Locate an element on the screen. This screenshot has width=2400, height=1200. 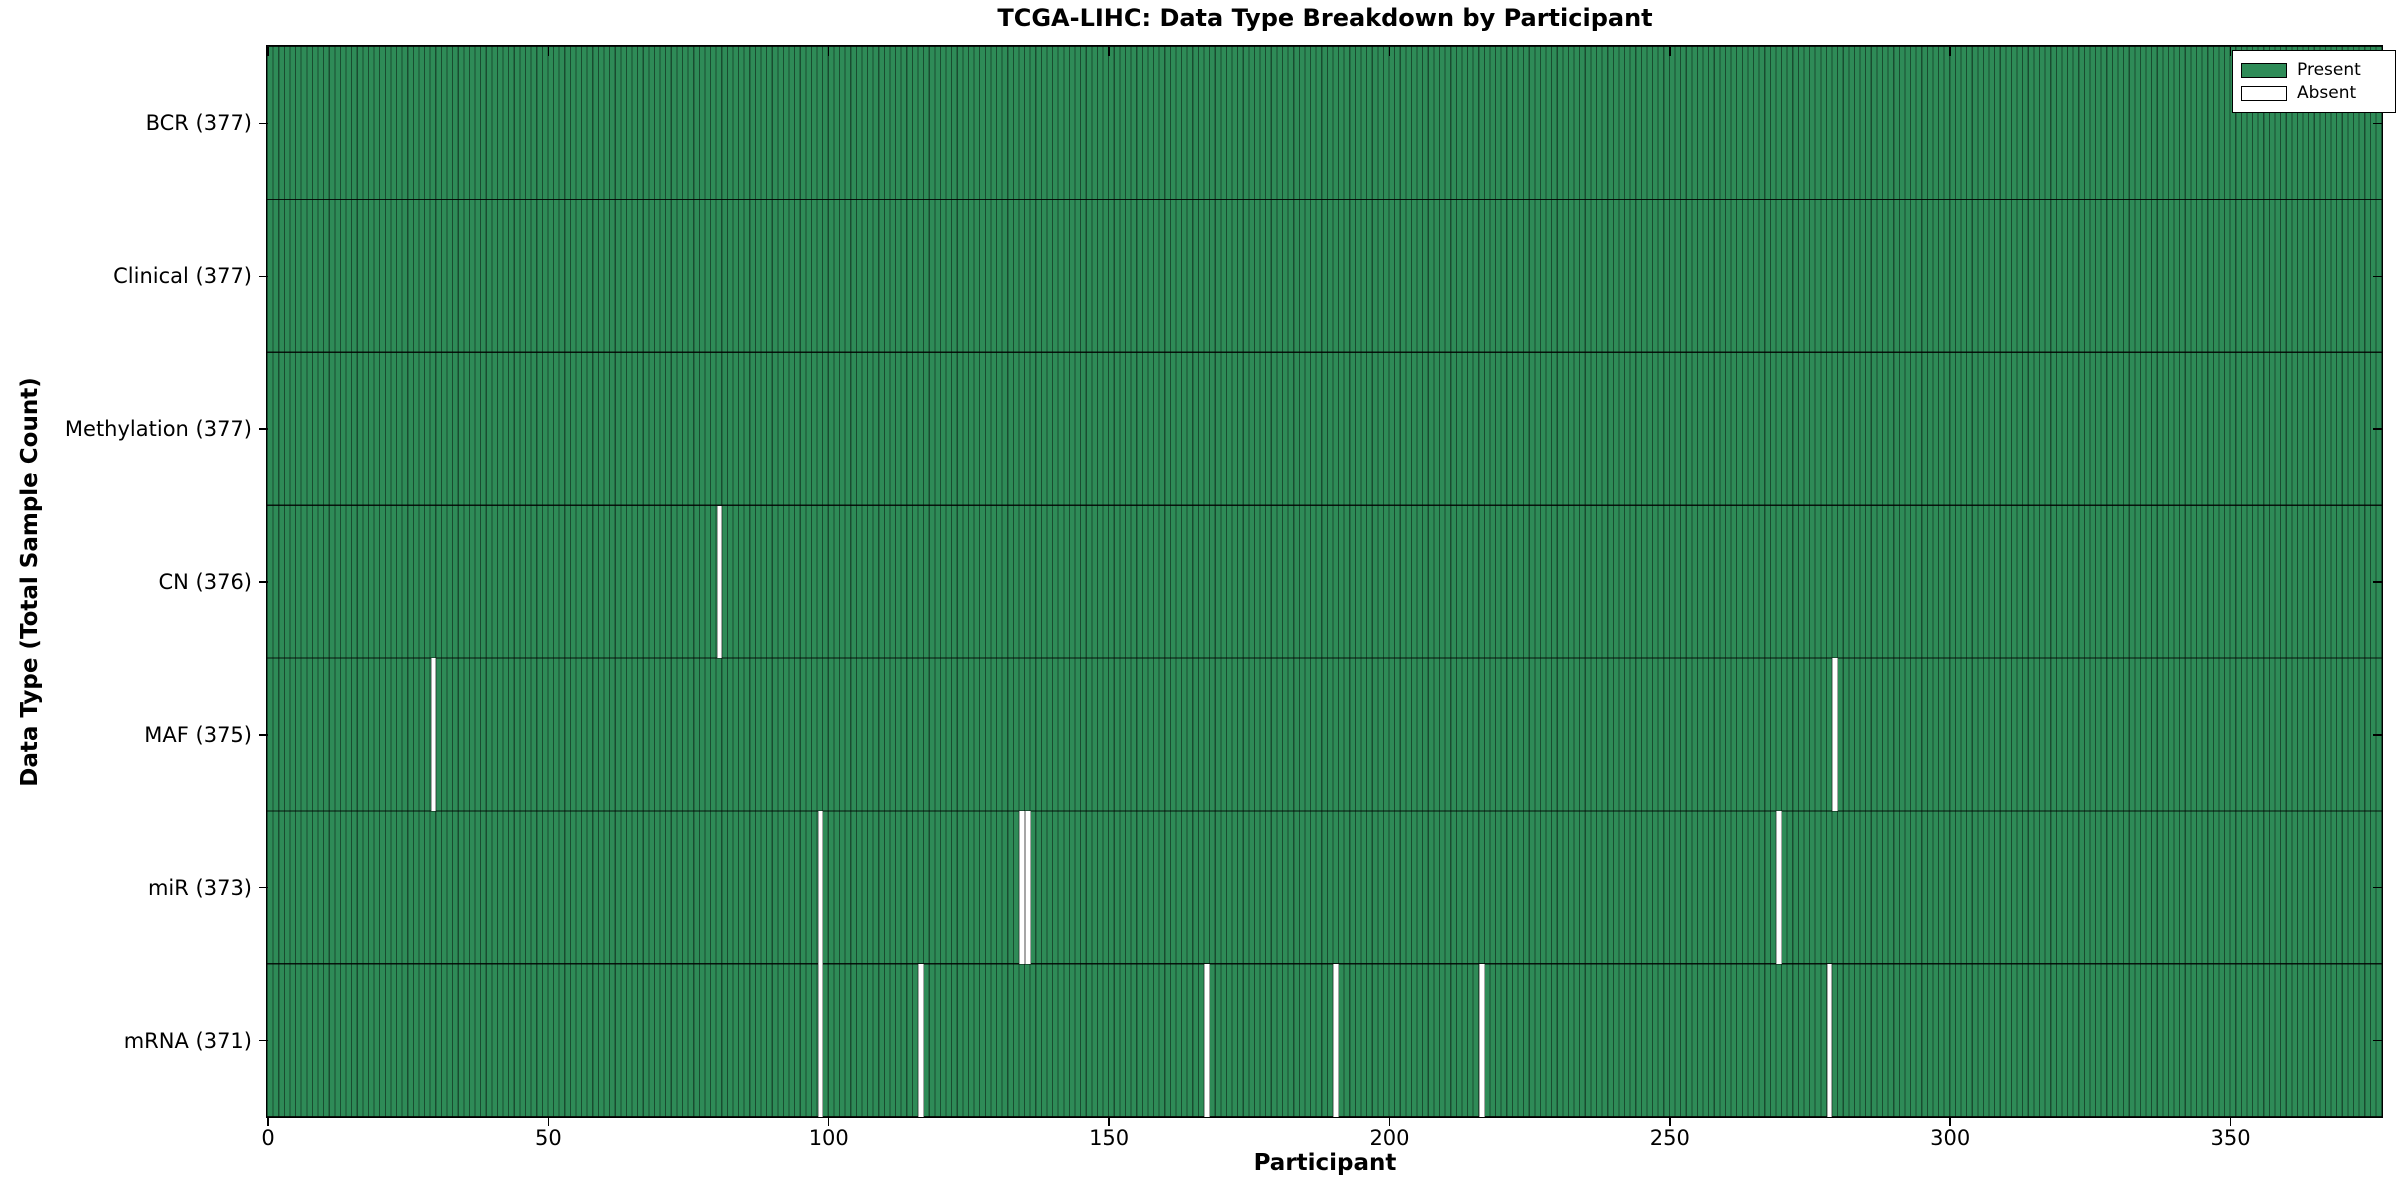
legend-present-label: Present is located at coordinates (2329, 70).